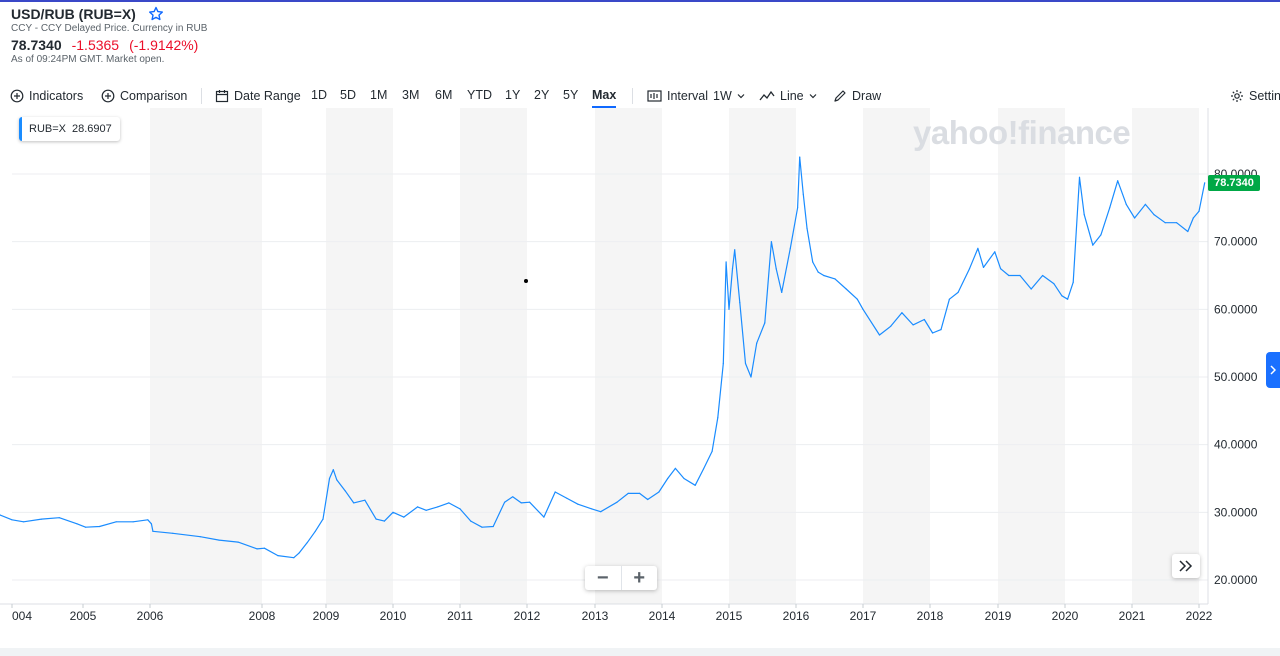  I want to click on range-max: Max, so click(604, 97).